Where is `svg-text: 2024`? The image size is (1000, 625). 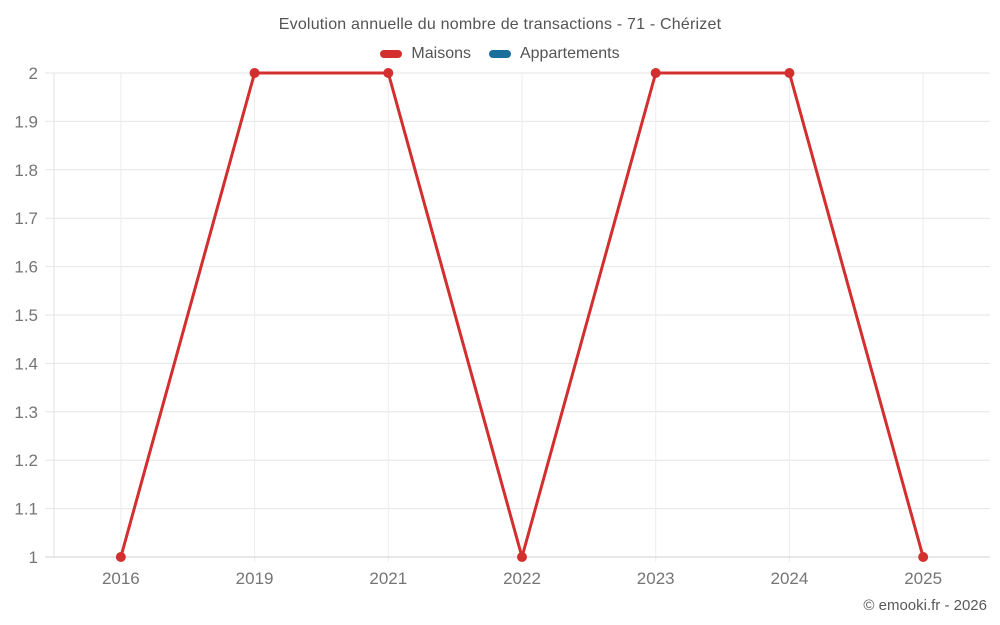 svg-text: 2024 is located at coordinates (790, 578).